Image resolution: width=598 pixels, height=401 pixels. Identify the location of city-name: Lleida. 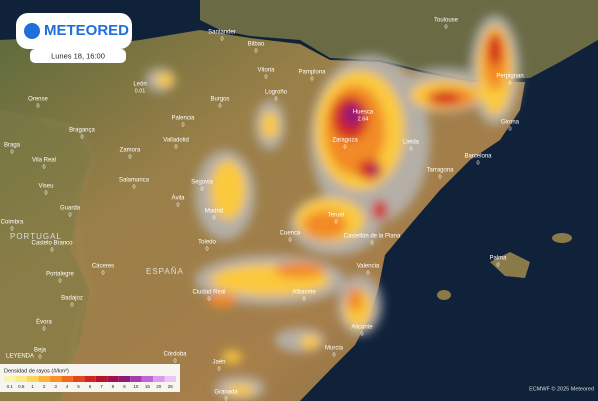
(411, 143).